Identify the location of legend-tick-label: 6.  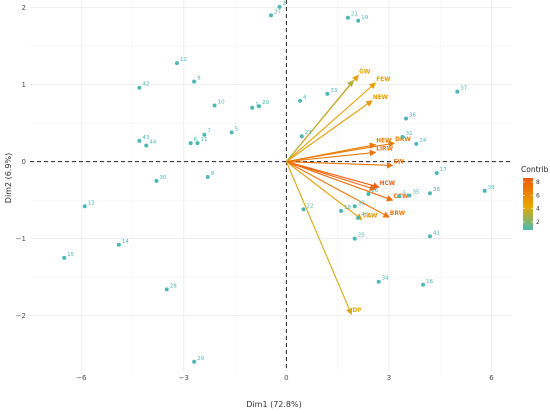
(538, 195).